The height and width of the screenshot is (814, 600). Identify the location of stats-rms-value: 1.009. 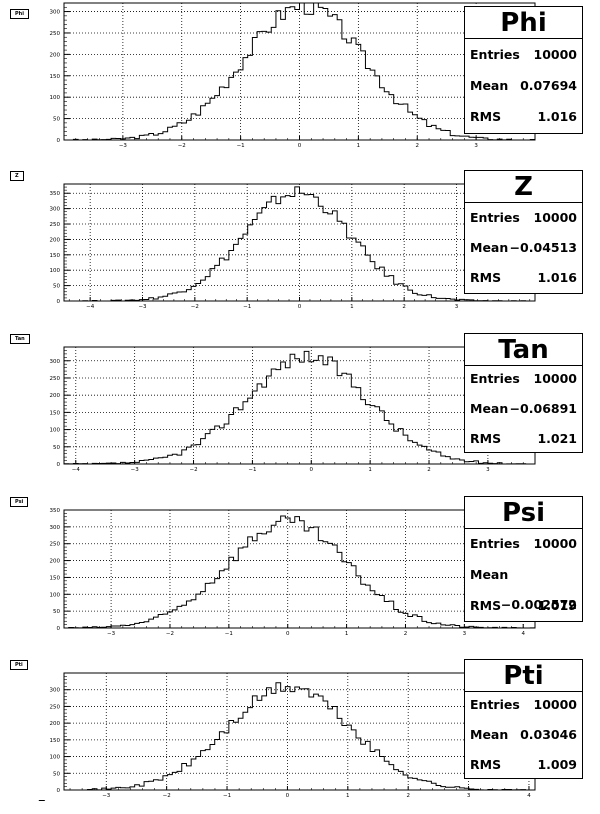
(557, 764).